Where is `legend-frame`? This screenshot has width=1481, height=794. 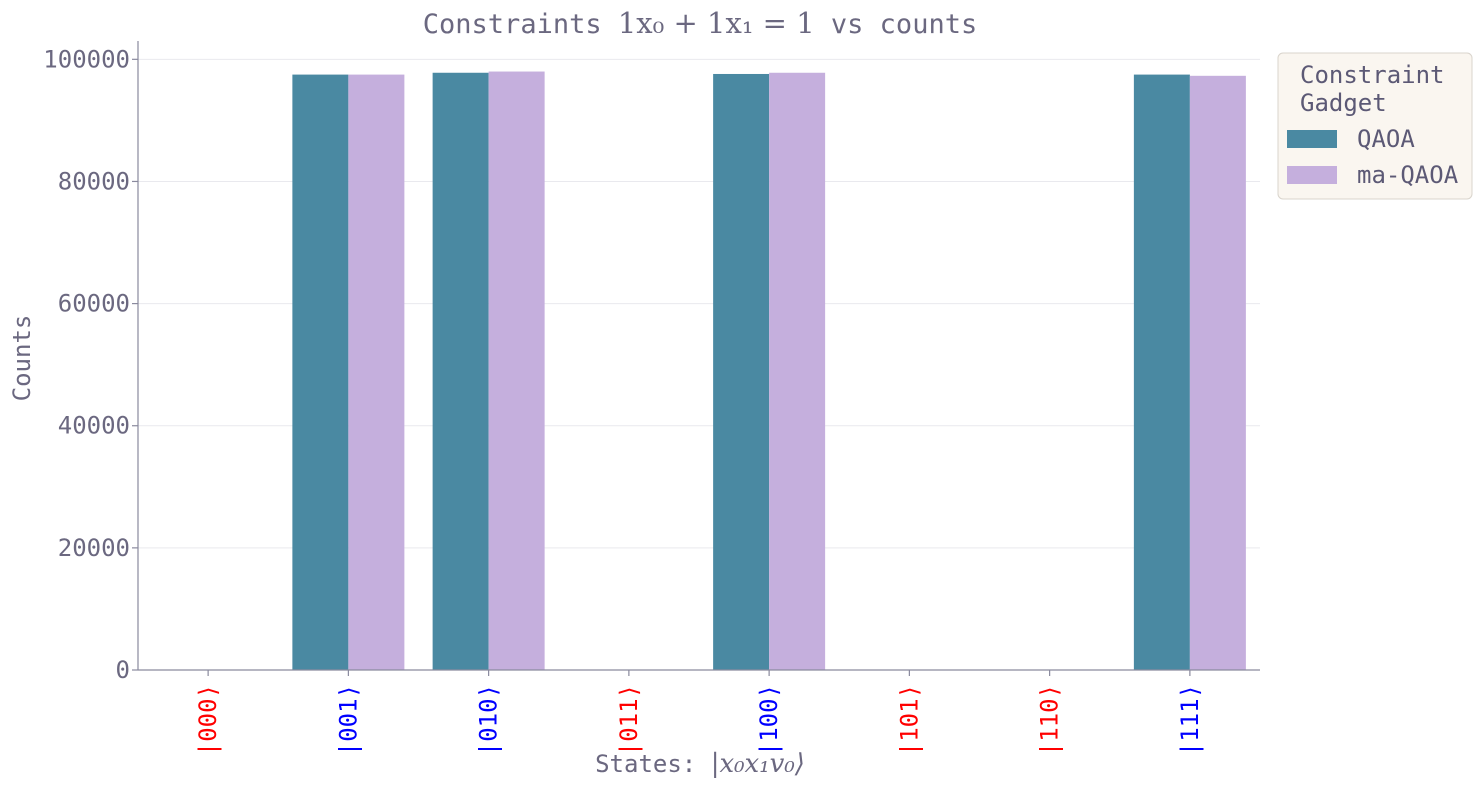 legend-frame is located at coordinates (1375, 126).